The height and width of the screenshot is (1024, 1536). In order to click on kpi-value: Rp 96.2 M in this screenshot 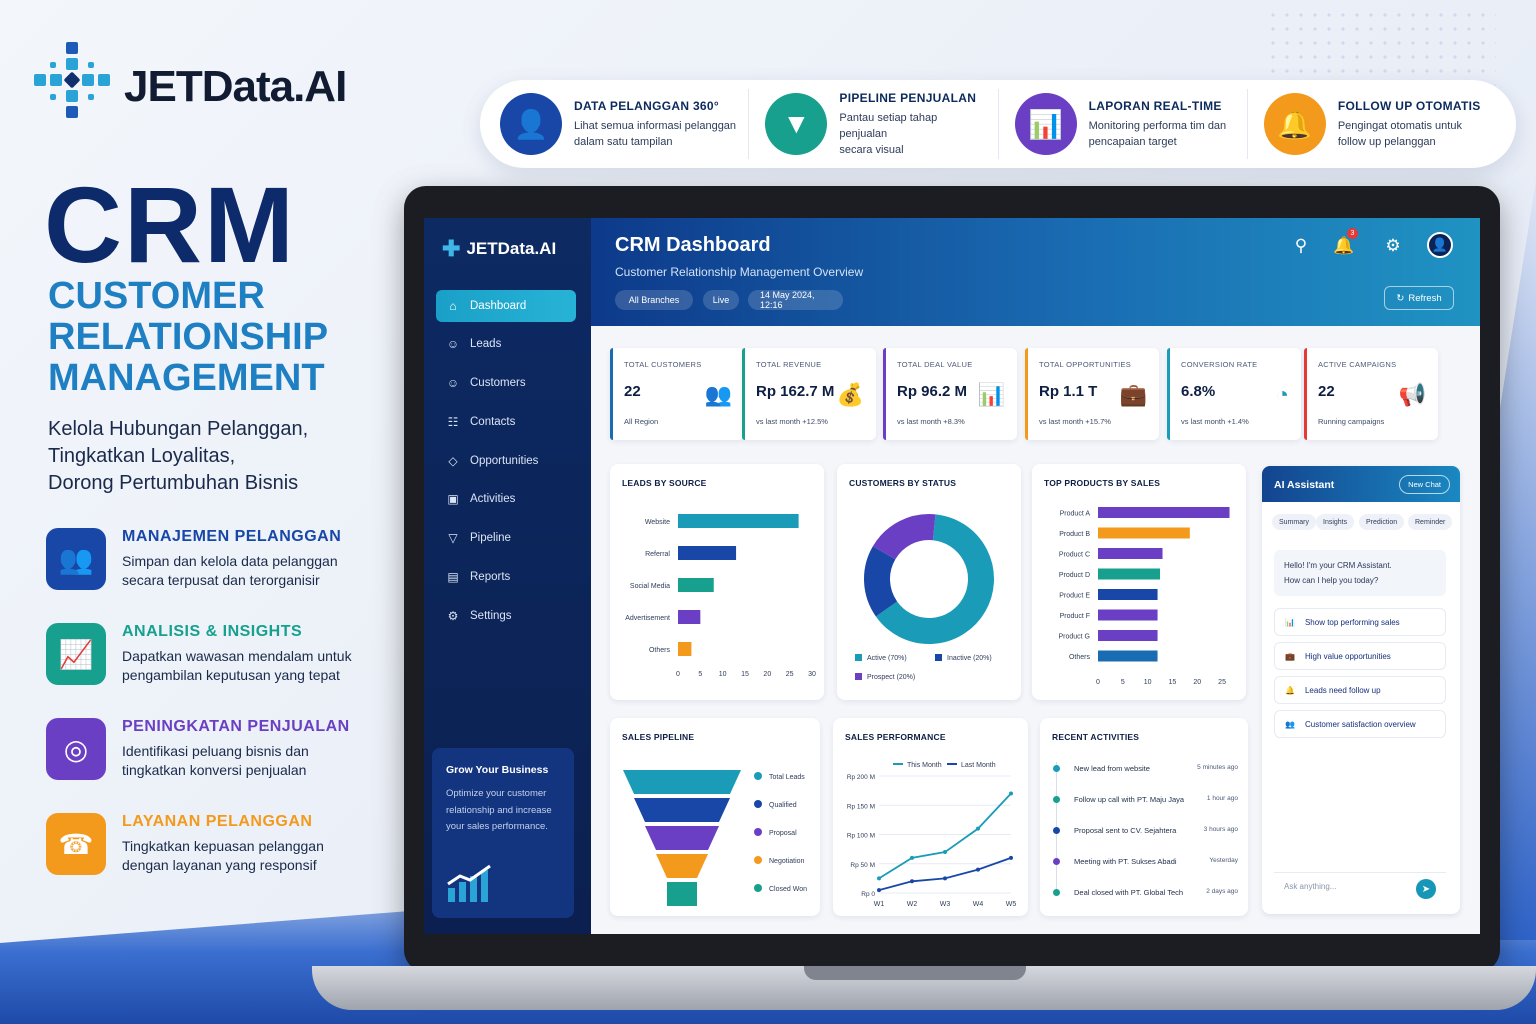, I will do `click(932, 391)`.